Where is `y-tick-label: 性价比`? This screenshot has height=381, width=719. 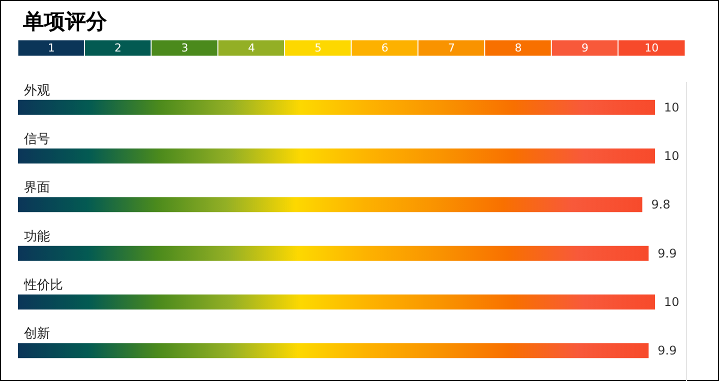
y-tick-label: 性价比 is located at coordinates (43, 285).